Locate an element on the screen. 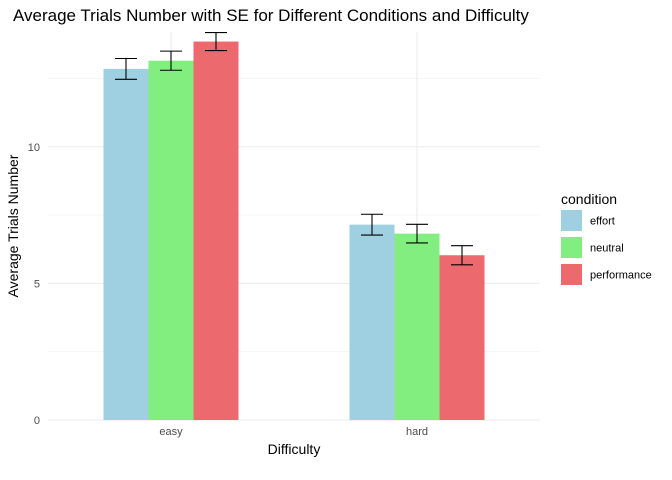 Image resolution: width=672 pixels, height=480 pixels. y-tick-label: 5 is located at coordinates (37, 284).